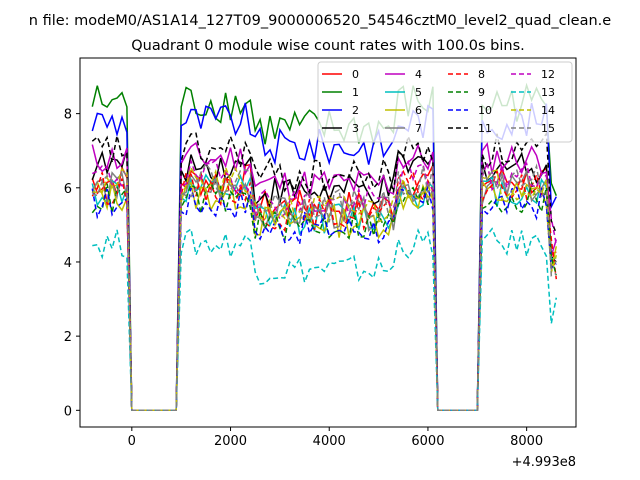 The image size is (640, 480). I want to click on legend-label-5: 5, so click(418, 92).